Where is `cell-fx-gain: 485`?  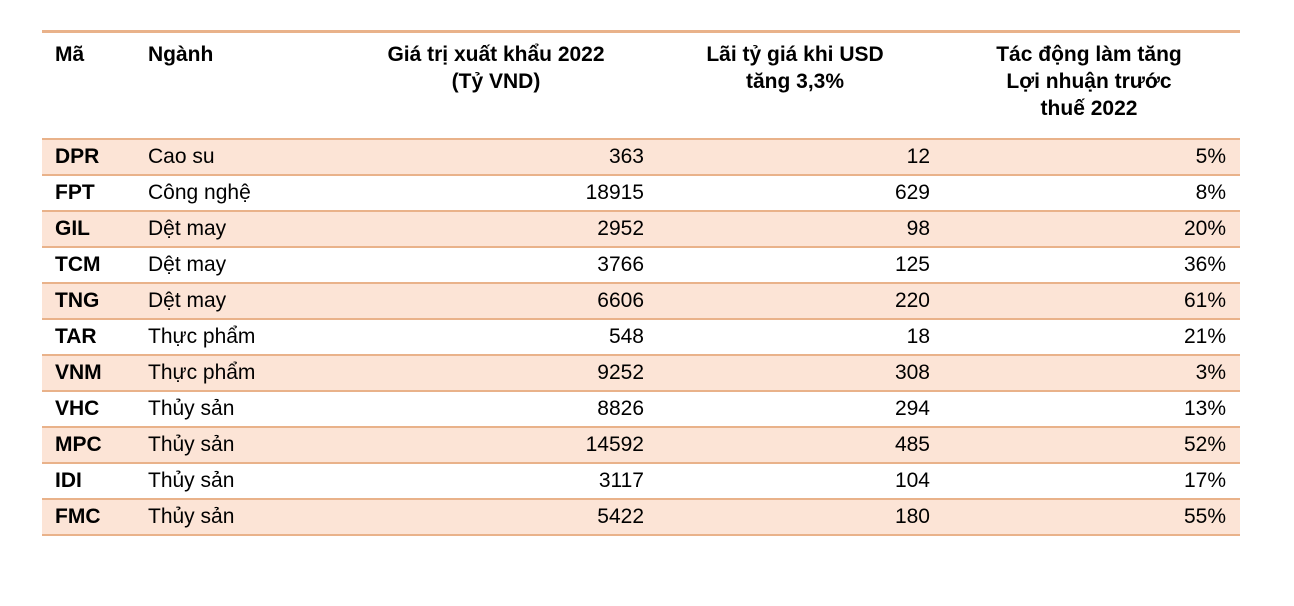
cell-fx-gain: 485 is located at coordinates (795, 445).